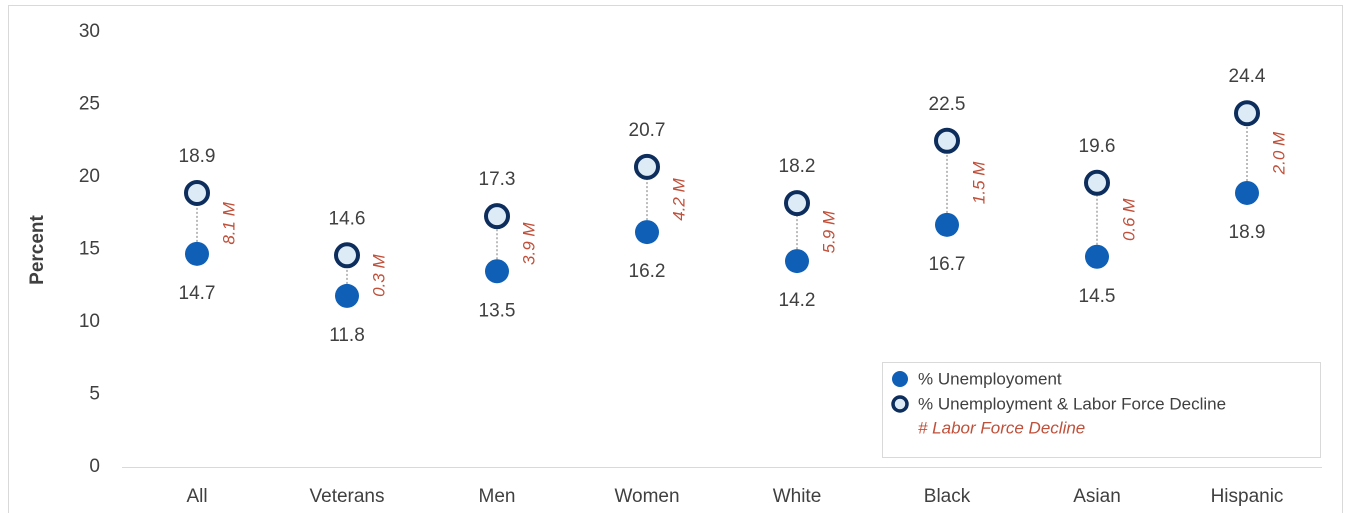 The height and width of the screenshot is (513, 1350). What do you see at coordinates (228, 222) in the screenshot?
I see `labor-force-label: 8.1 M` at bounding box center [228, 222].